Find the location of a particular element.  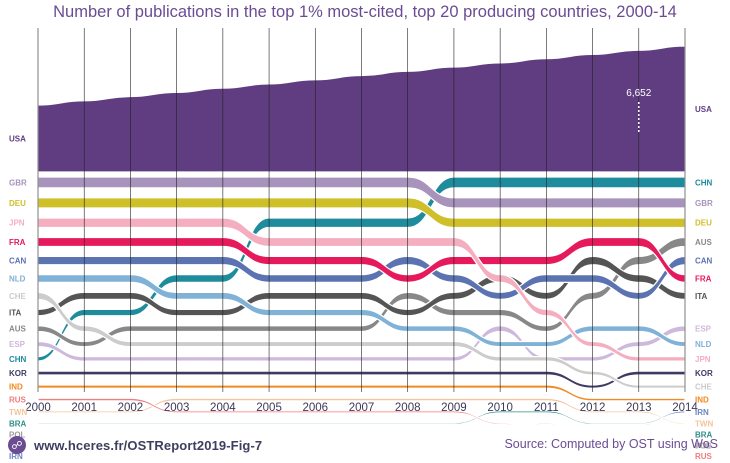

x-tick-label: 2011 is located at coordinates (546, 408).